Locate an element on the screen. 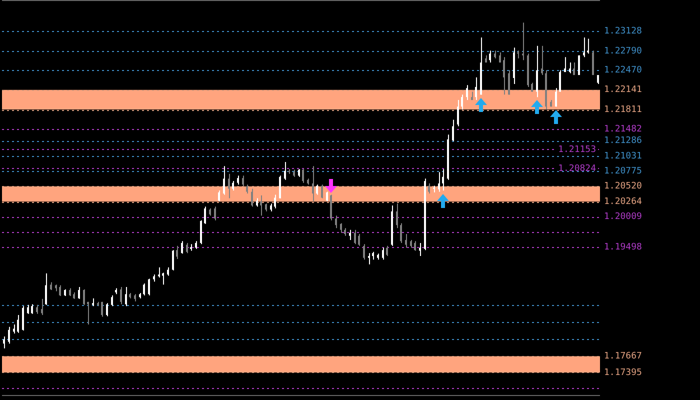  y-tick-label: 1.17667 is located at coordinates (623, 357).